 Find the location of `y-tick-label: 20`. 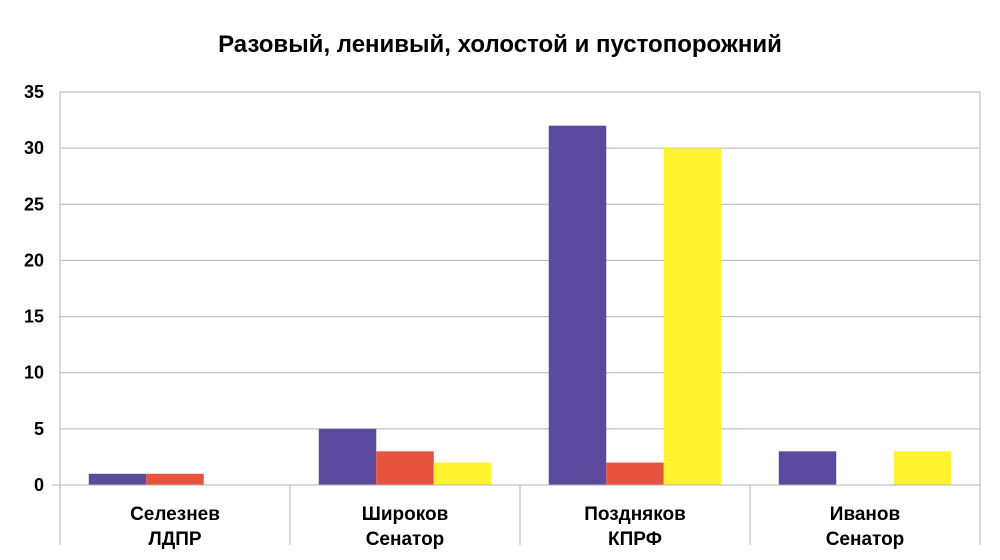

y-tick-label: 20 is located at coordinates (34, 260).